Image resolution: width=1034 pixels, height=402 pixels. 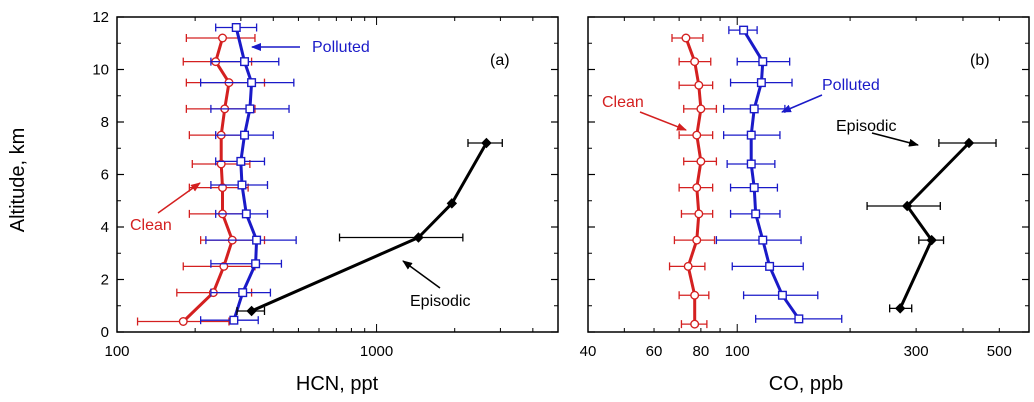 I want to click on y-tick-label: 4, so click(x=105, y=227).